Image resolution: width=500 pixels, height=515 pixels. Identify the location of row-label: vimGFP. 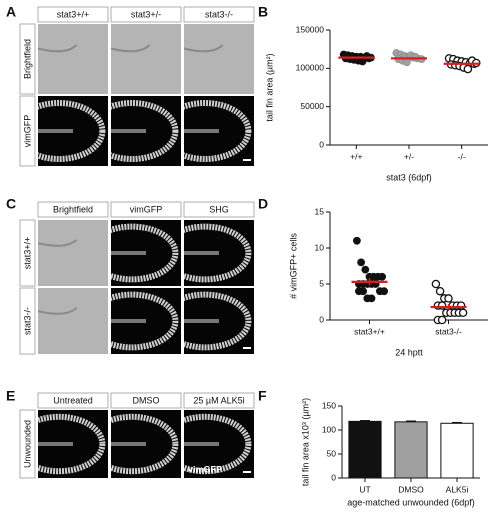
(27, 131).